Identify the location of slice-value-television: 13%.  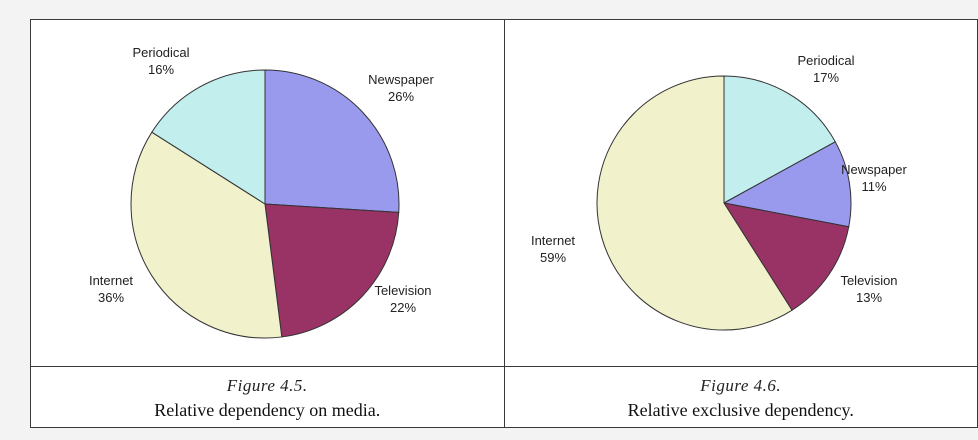
(868, 297).